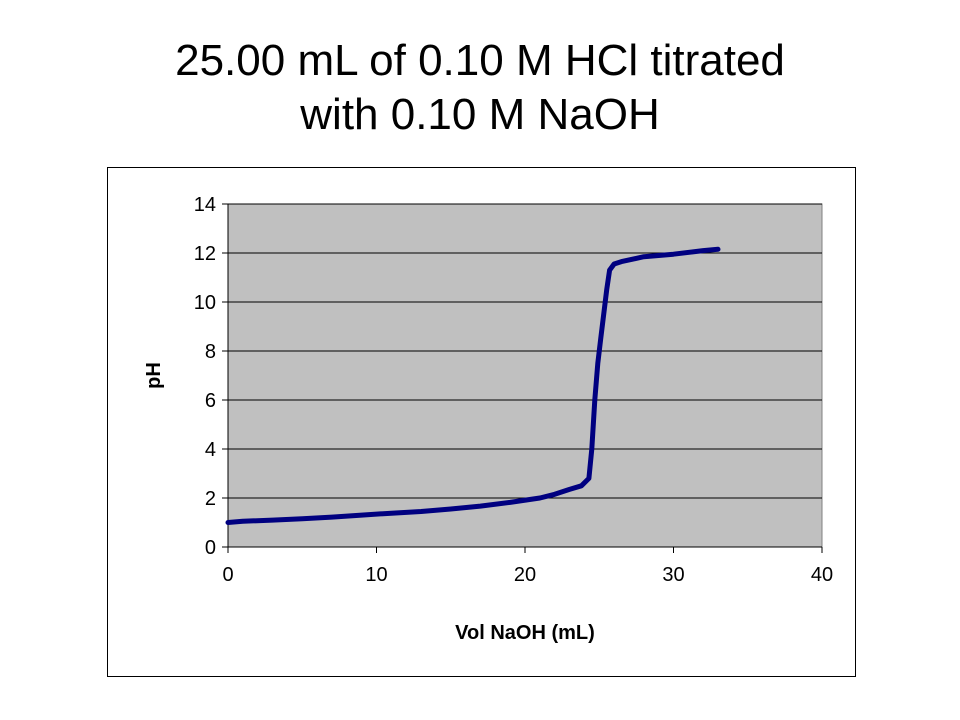 The width and height of the screenshot is (960, 720). What do you see at coordinates (205, 205) in the screenshot?
I see `y-tick-label: 14` at bounding box center [205, 205].